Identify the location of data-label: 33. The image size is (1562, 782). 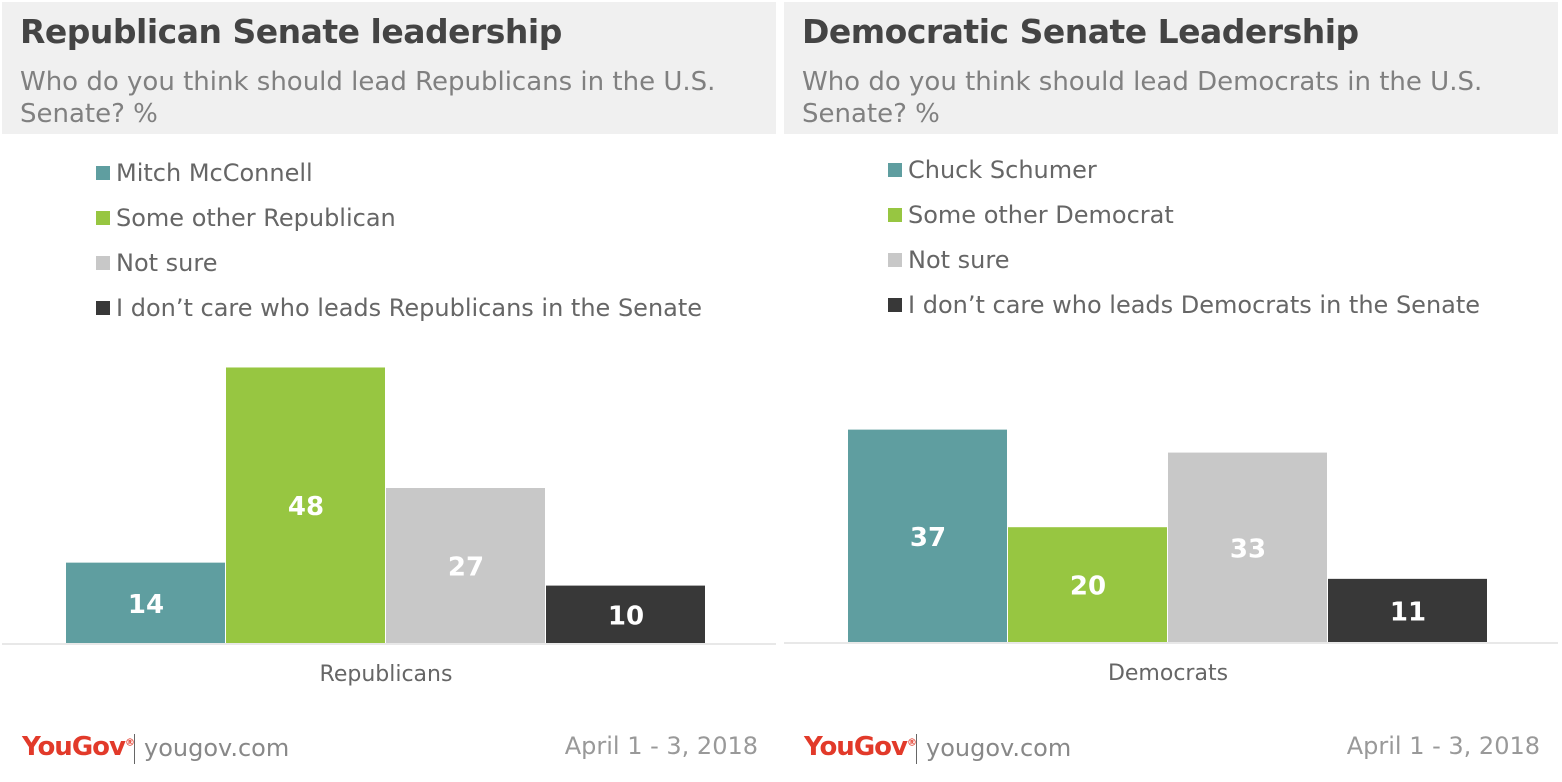
(1248, 549).